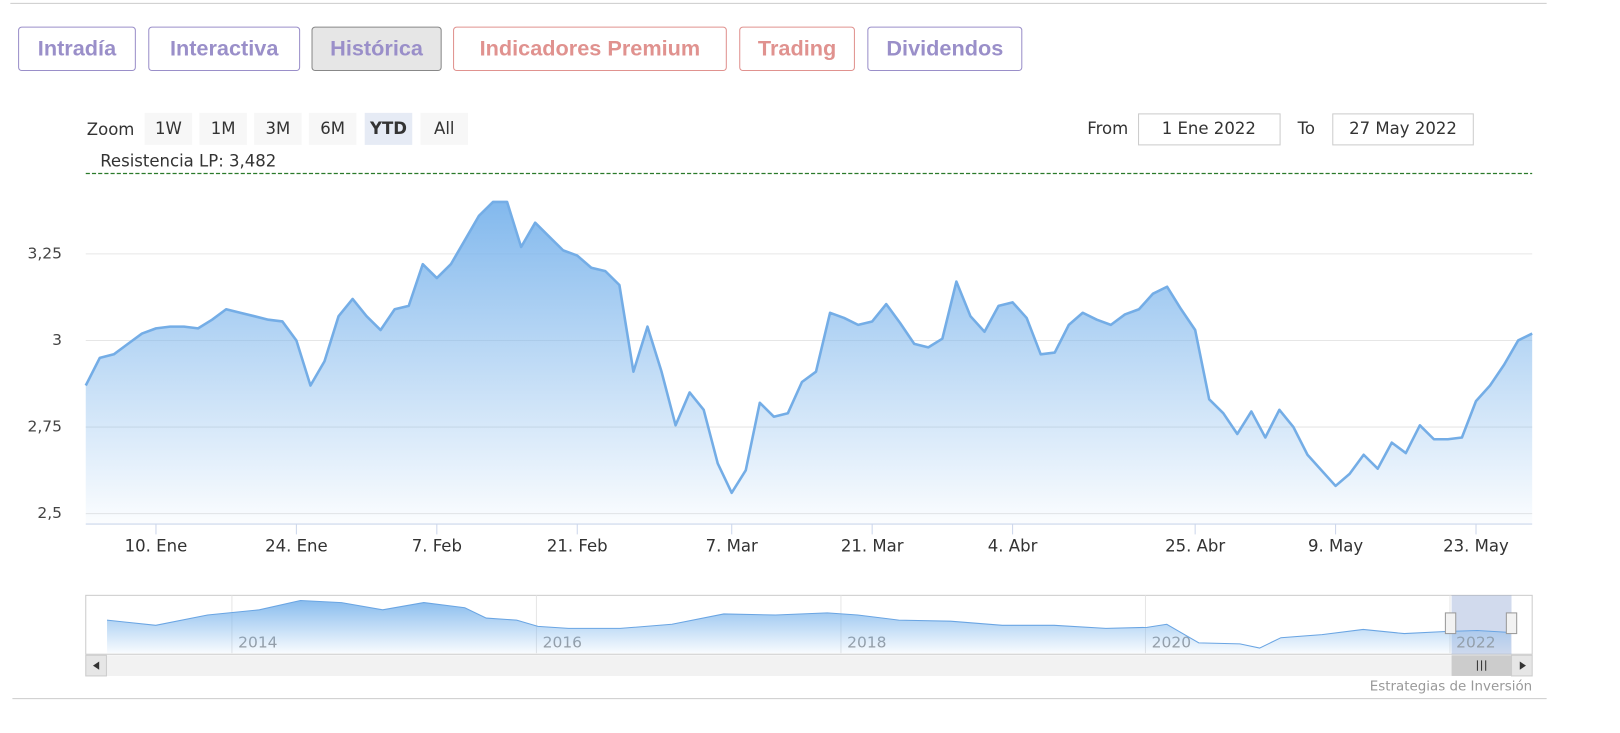  I want to click on x-tick-label: 23. May, so click(1476, 545).